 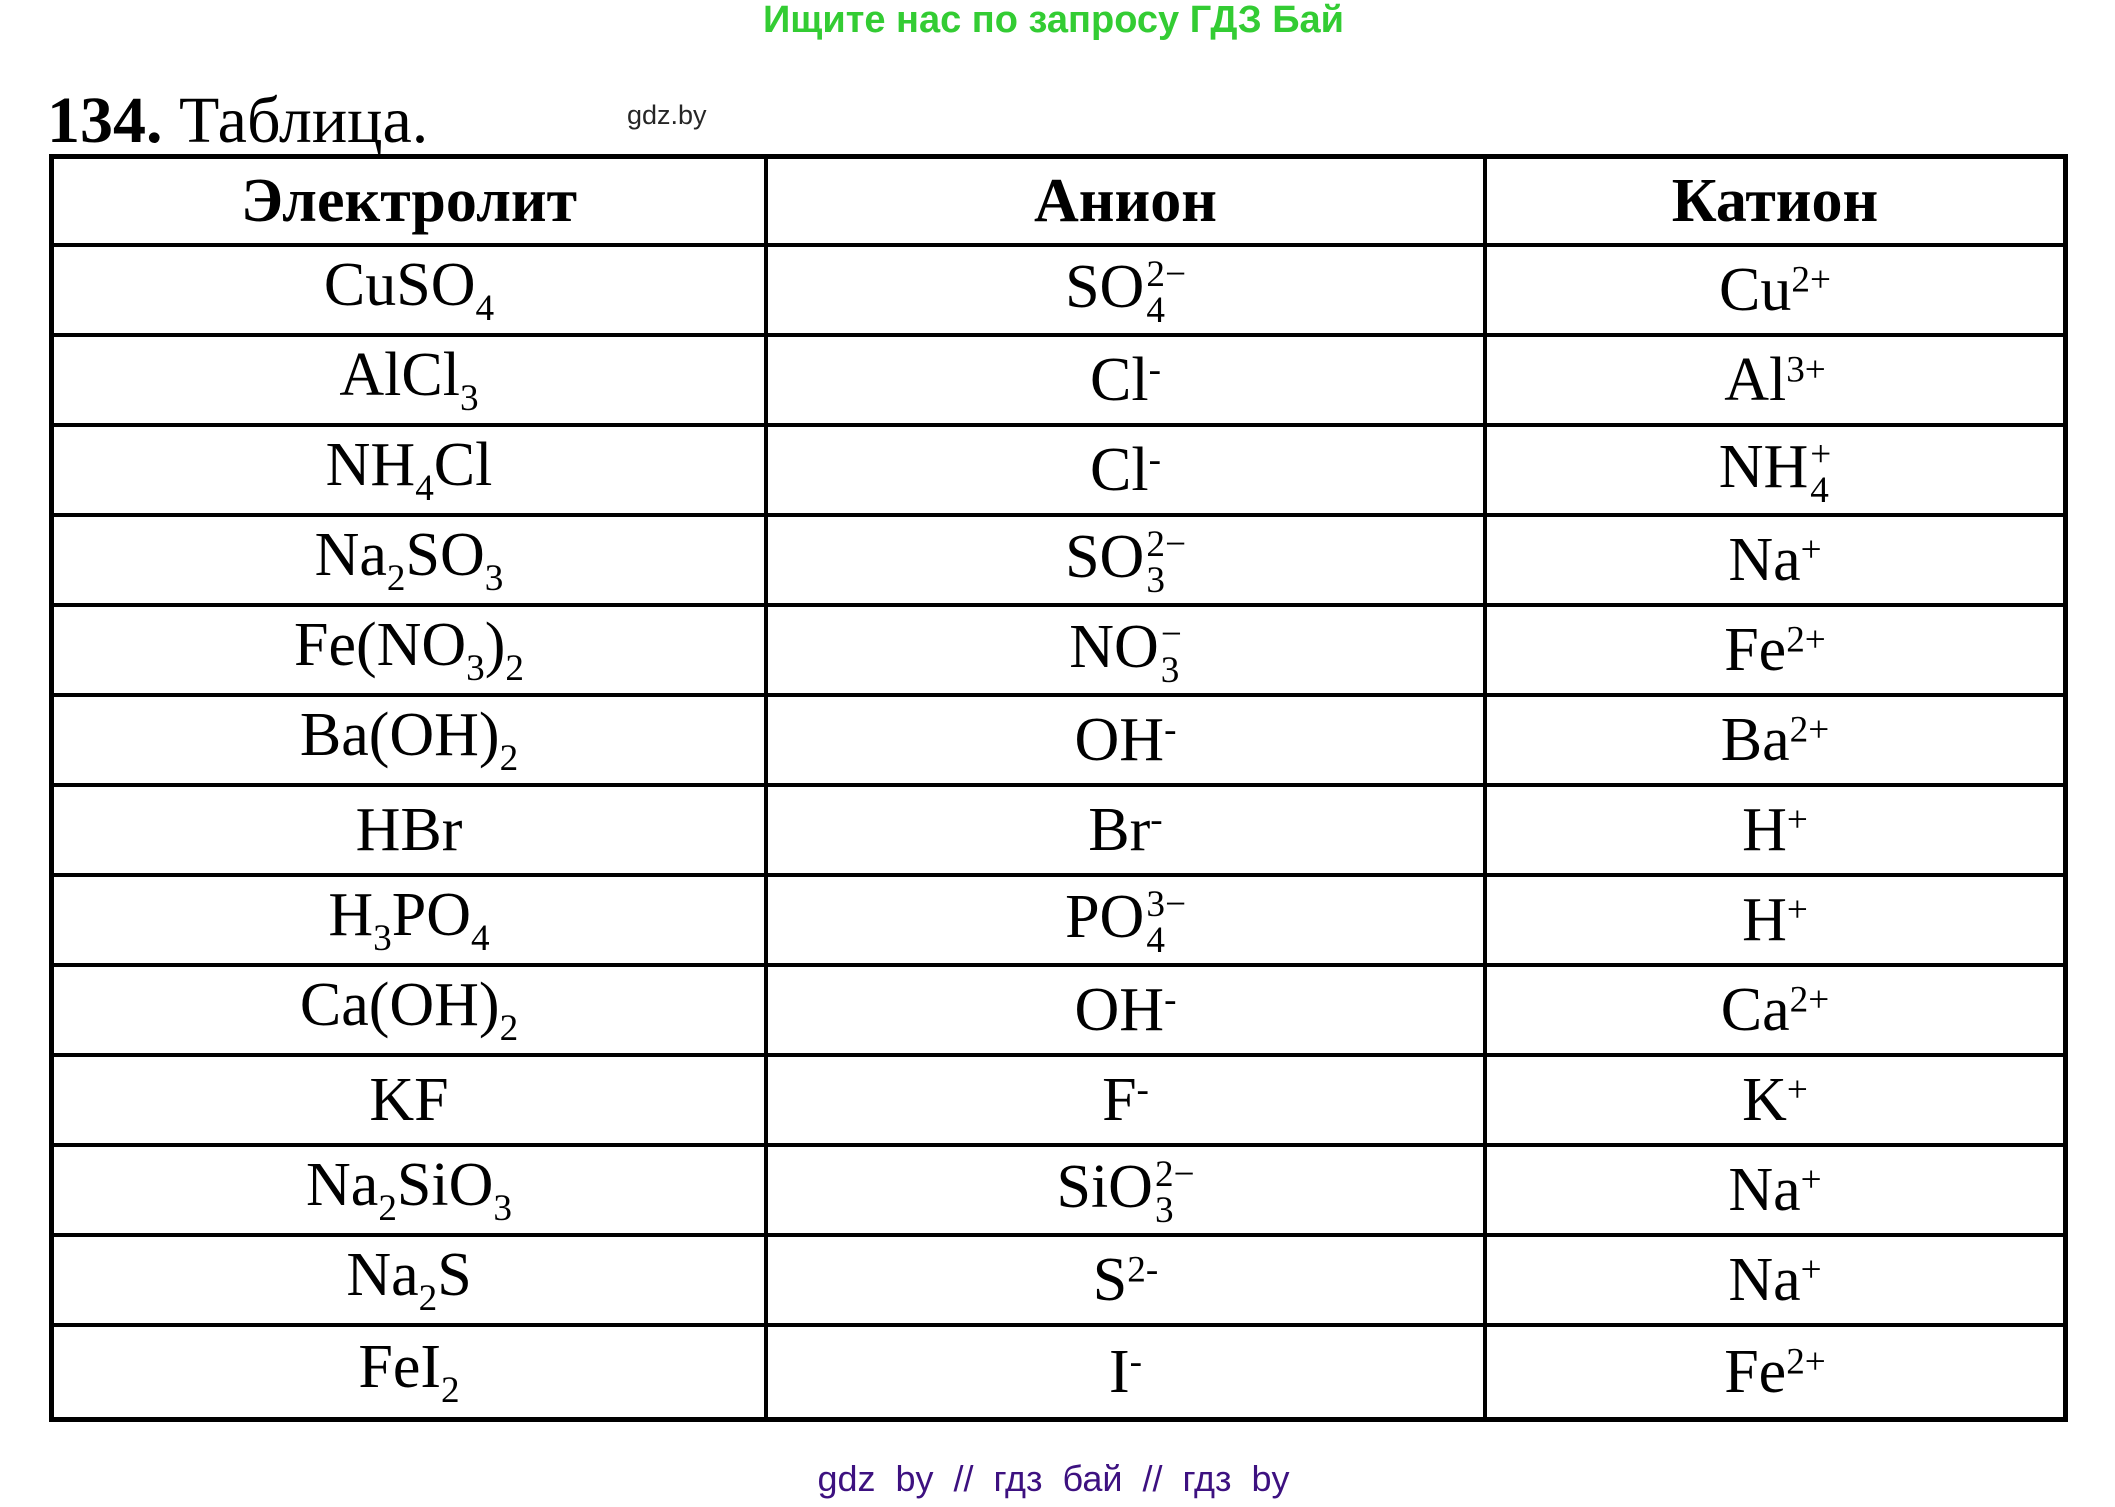 I want to click on cation-cell: K+, so click(x=1775, y=1102).